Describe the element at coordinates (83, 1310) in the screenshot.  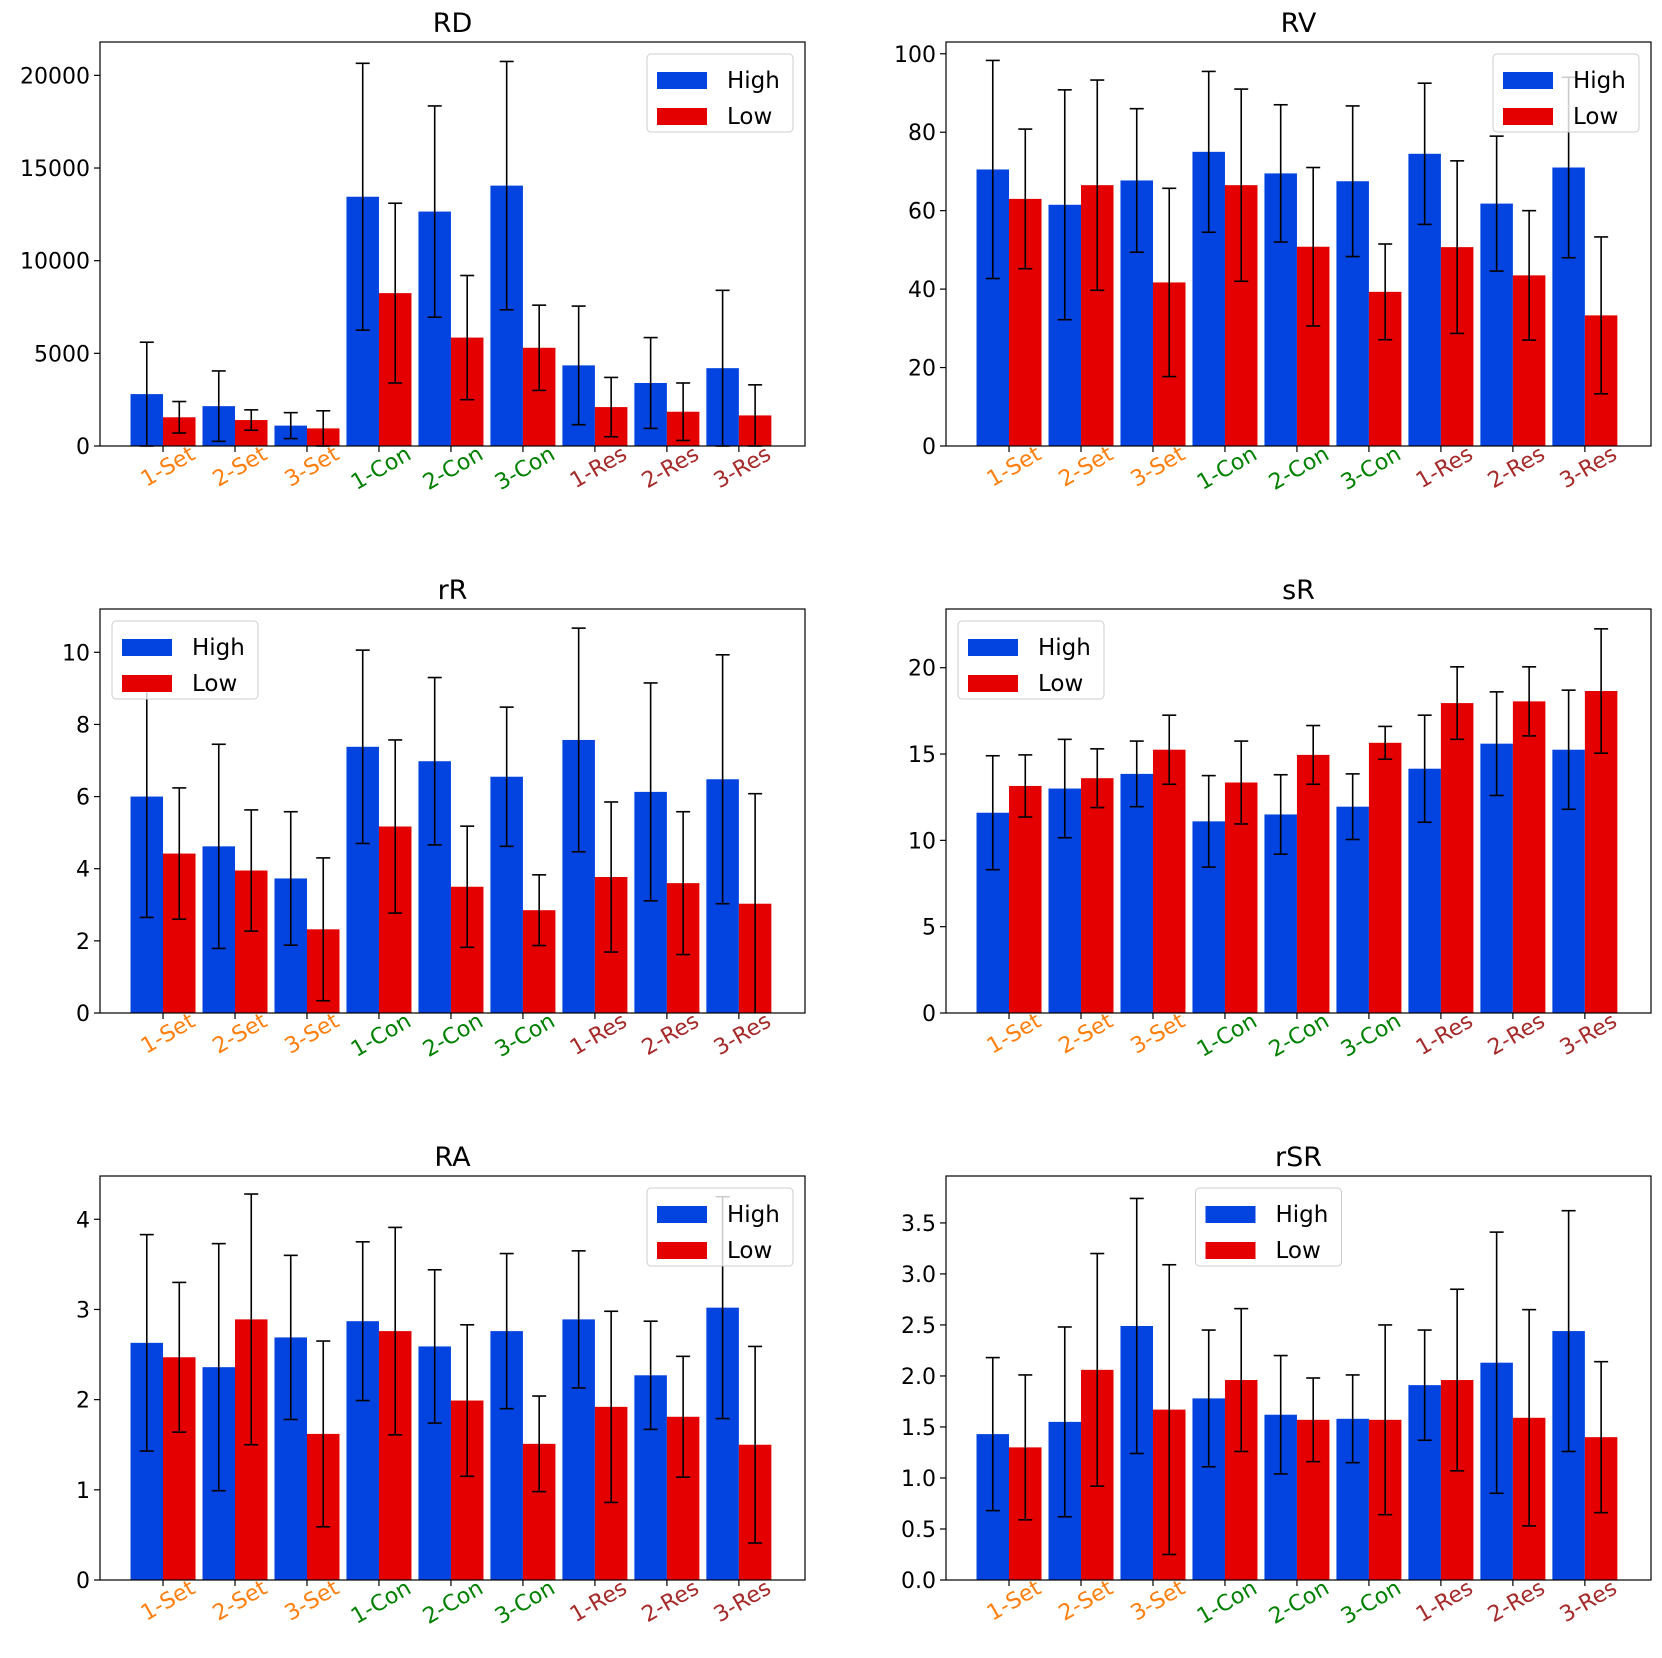
I see `y-tick-label: 3` at that location.